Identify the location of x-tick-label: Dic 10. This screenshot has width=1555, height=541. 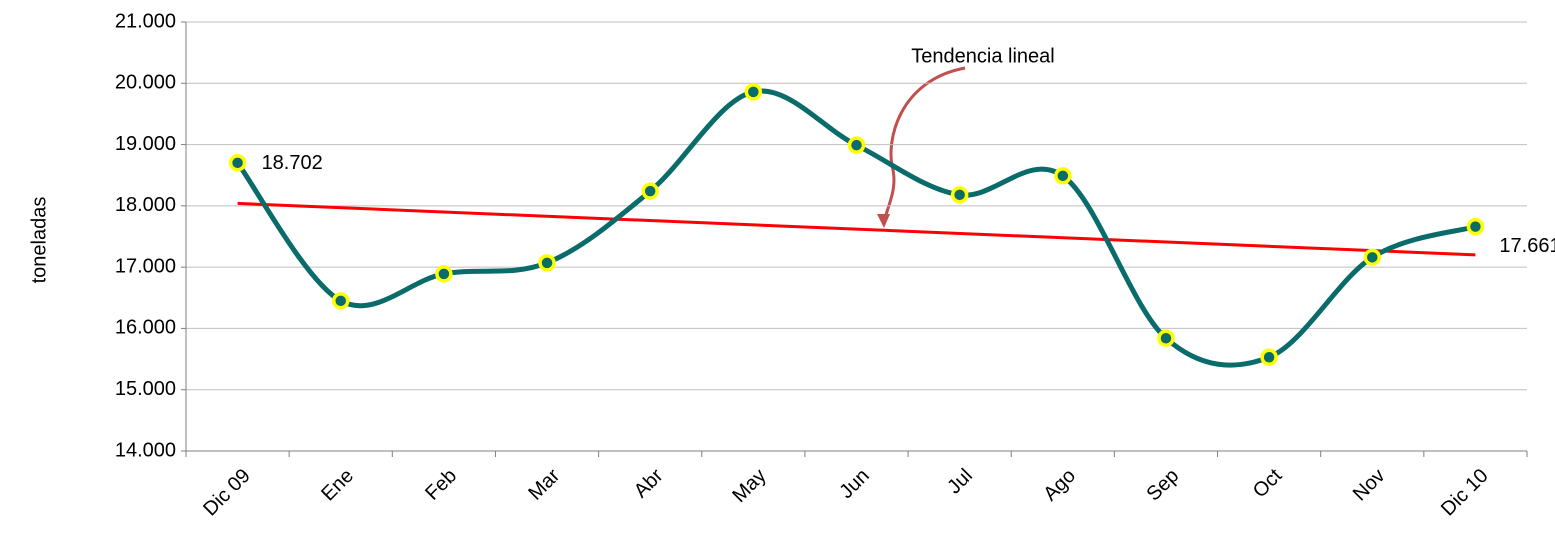
(1465, 493).